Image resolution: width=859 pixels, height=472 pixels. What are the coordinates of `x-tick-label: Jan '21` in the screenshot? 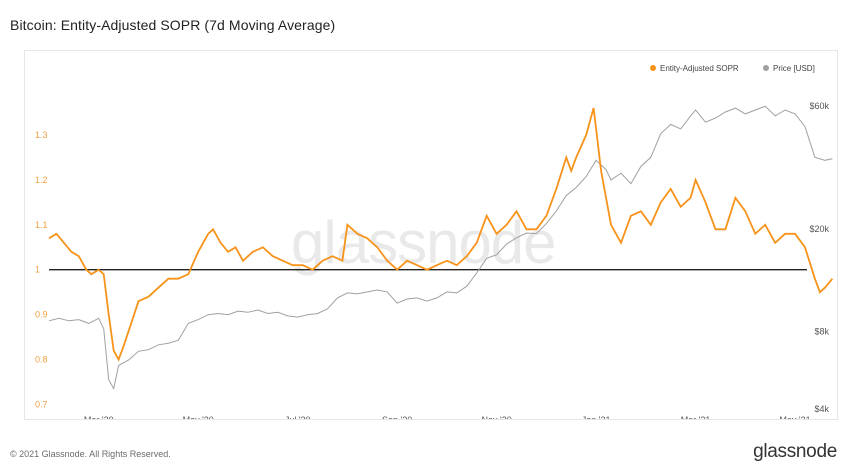 It's located at (596, 417).